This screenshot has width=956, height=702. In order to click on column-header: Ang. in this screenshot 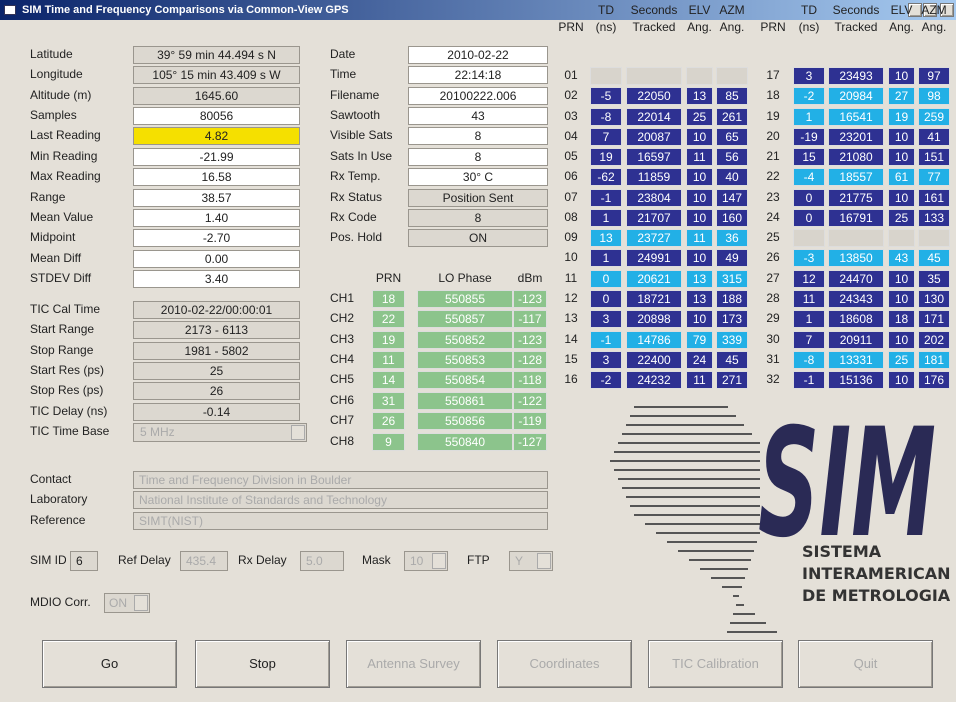, I will do `click(934, 27)`.